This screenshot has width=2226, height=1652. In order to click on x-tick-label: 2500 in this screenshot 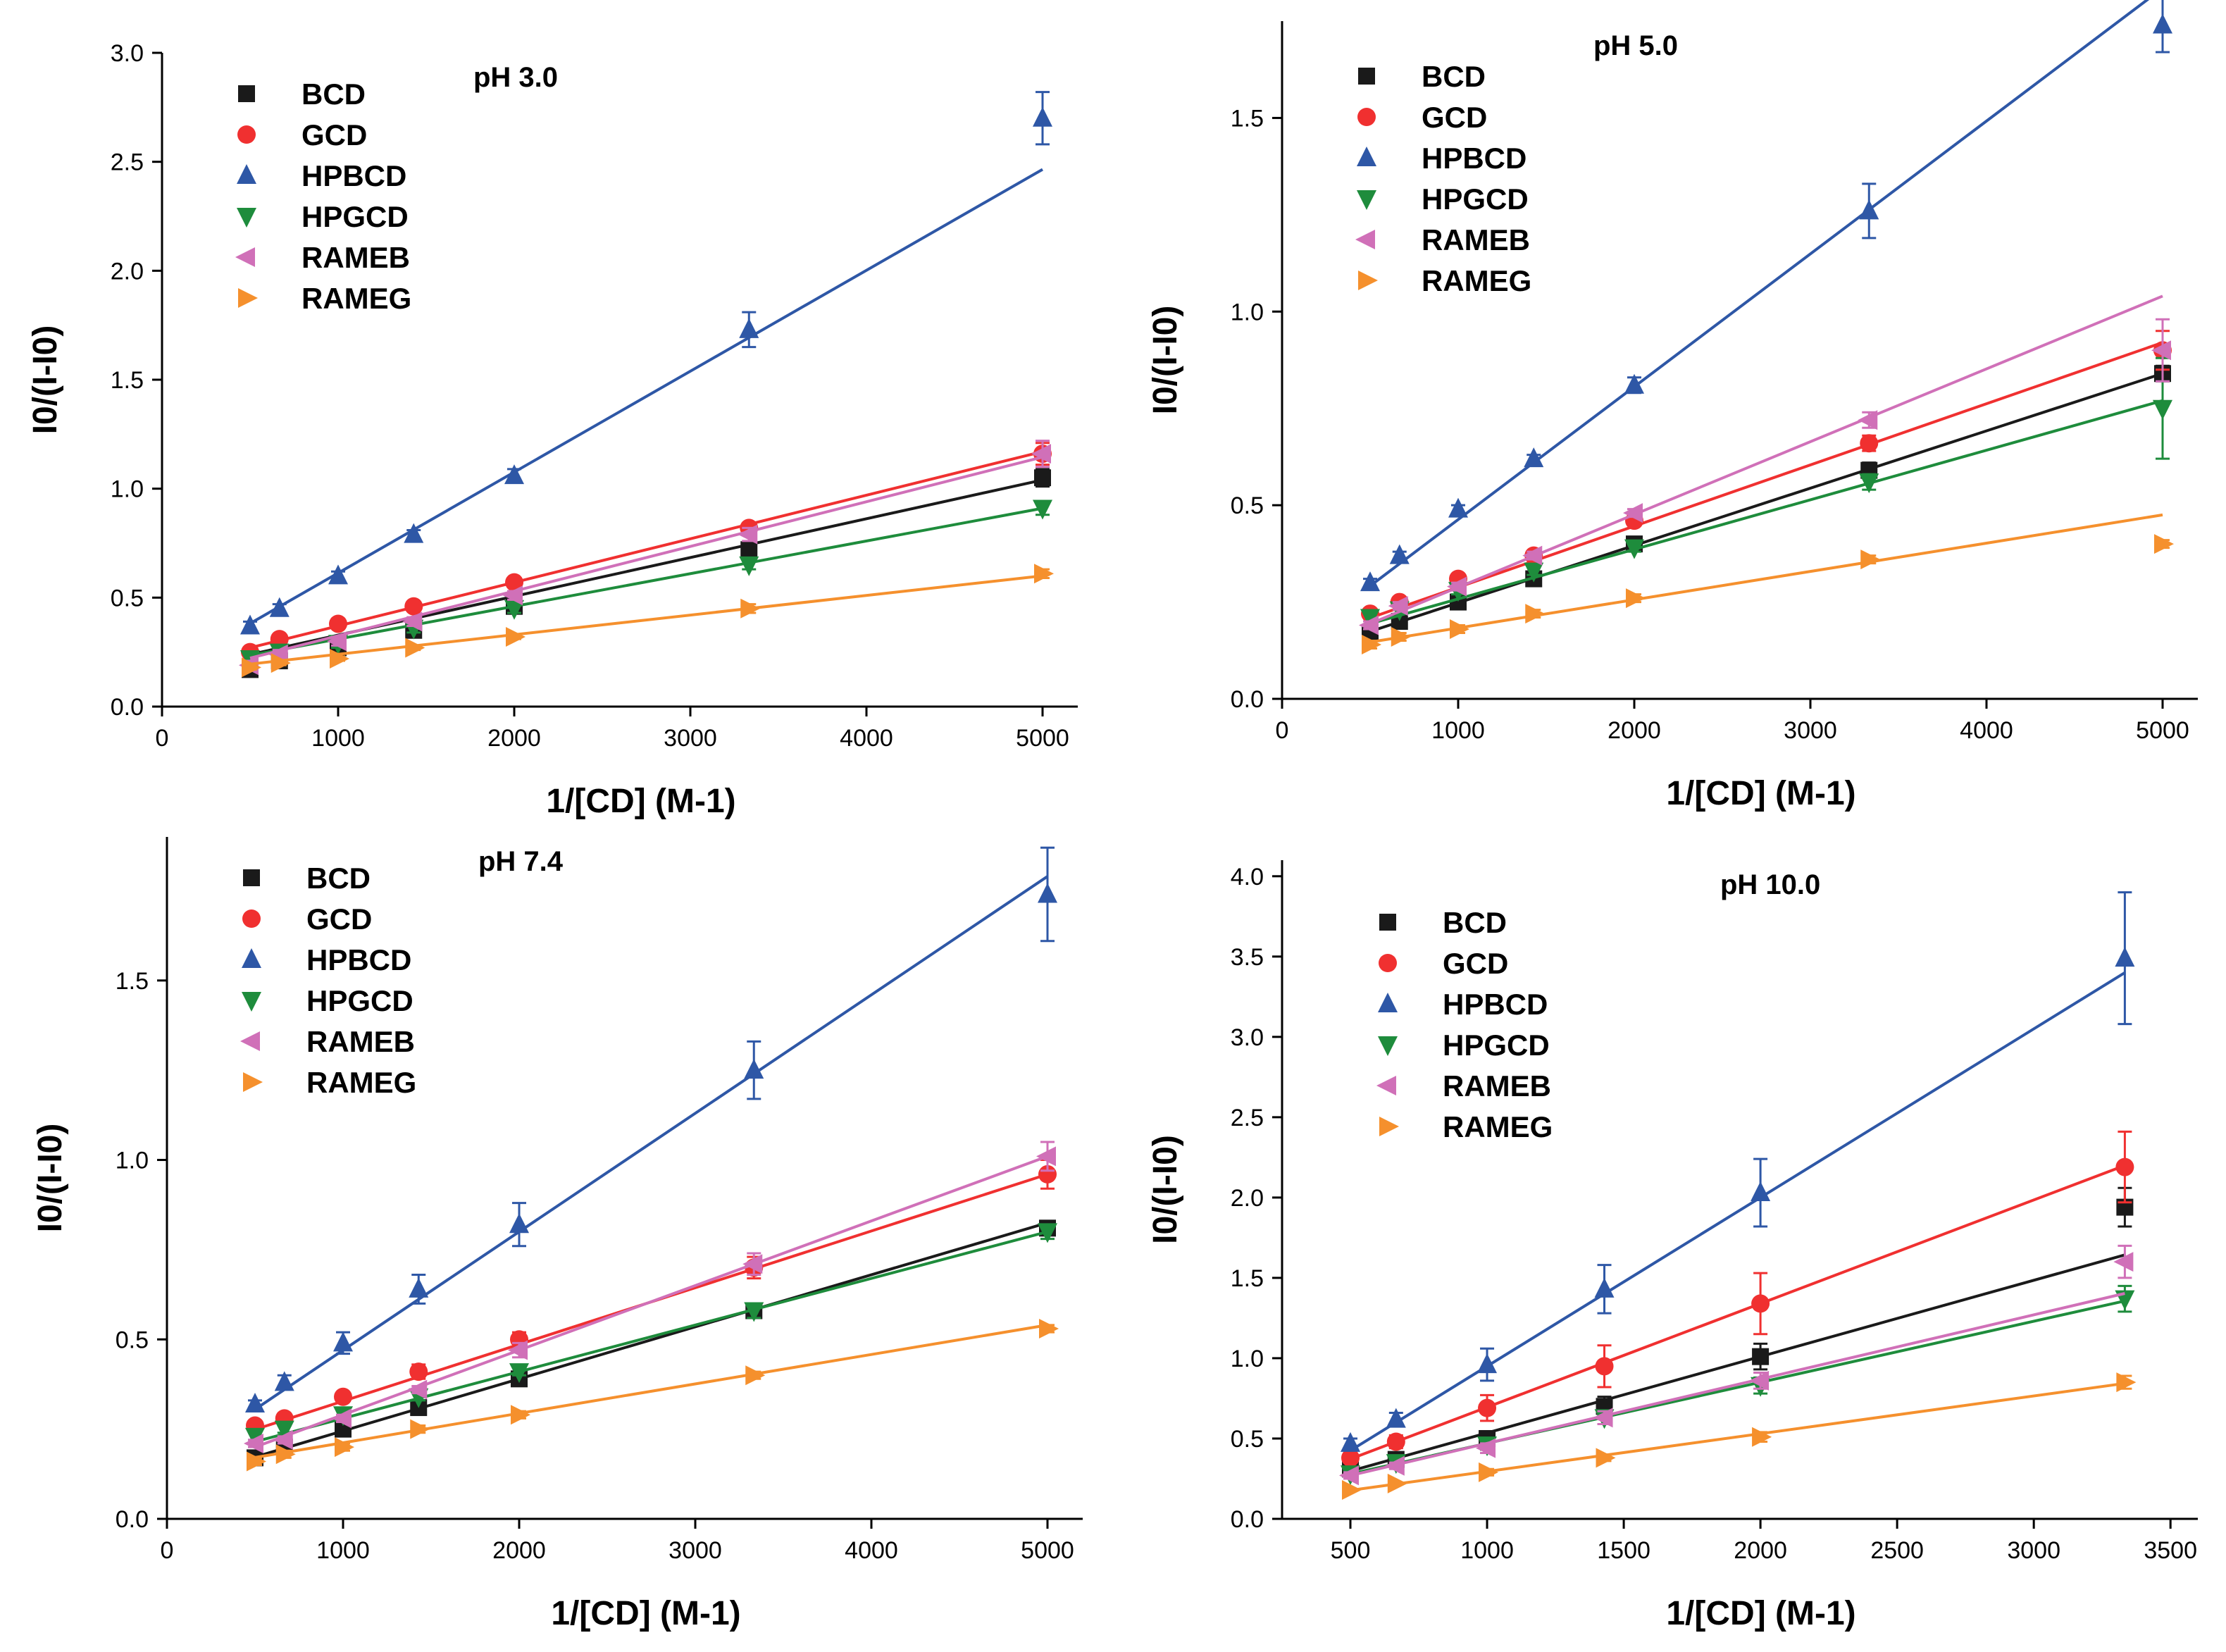, I will do `click(1897, 1550)`.